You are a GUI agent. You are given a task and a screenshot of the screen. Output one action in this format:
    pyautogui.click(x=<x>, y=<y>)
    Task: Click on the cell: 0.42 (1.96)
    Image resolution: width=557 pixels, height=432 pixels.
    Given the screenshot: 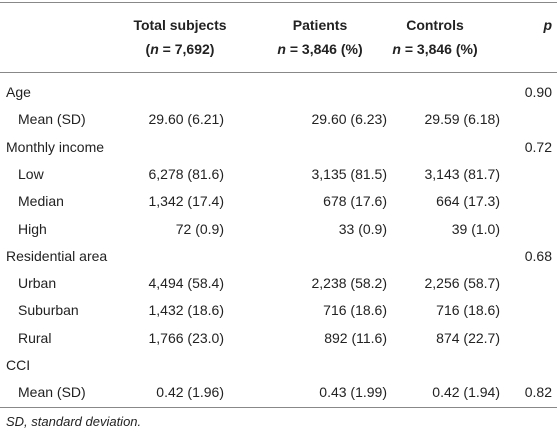 What is the action you would take?
    pyautogui.click(x=190, y=392)
    